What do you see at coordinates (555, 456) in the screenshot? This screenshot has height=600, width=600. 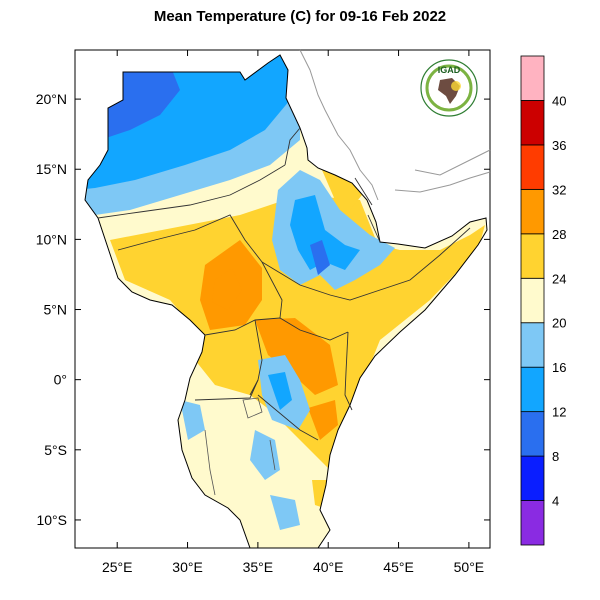 I see `colorbar-level-label: 8` at bounding box center [555, 456].